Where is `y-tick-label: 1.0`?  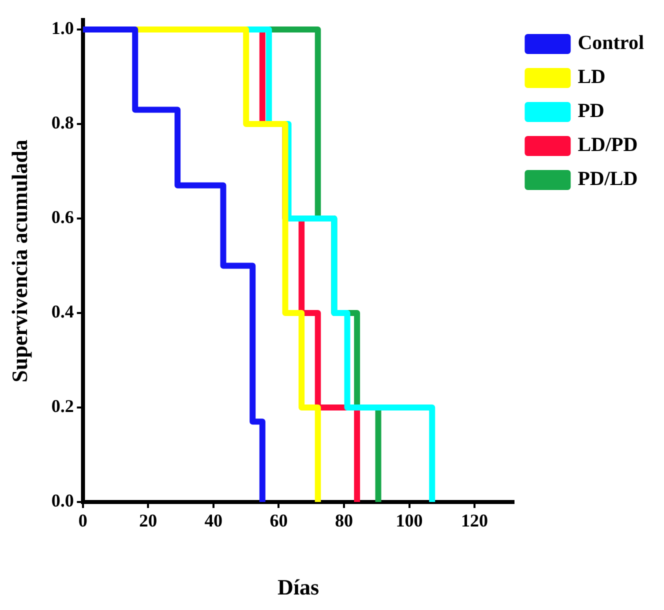
y-tick-label: 1.0 is located at coordinates (62, 28).